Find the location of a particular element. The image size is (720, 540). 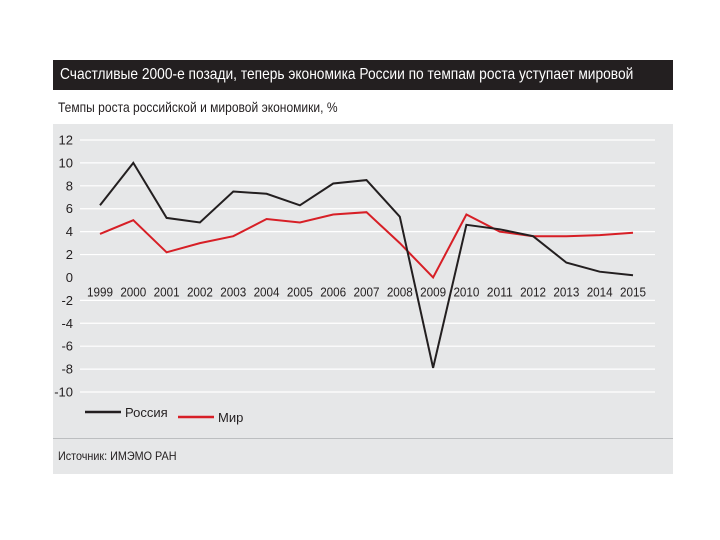

x-tick-label: 2015 is located at coordinates (633, 291).